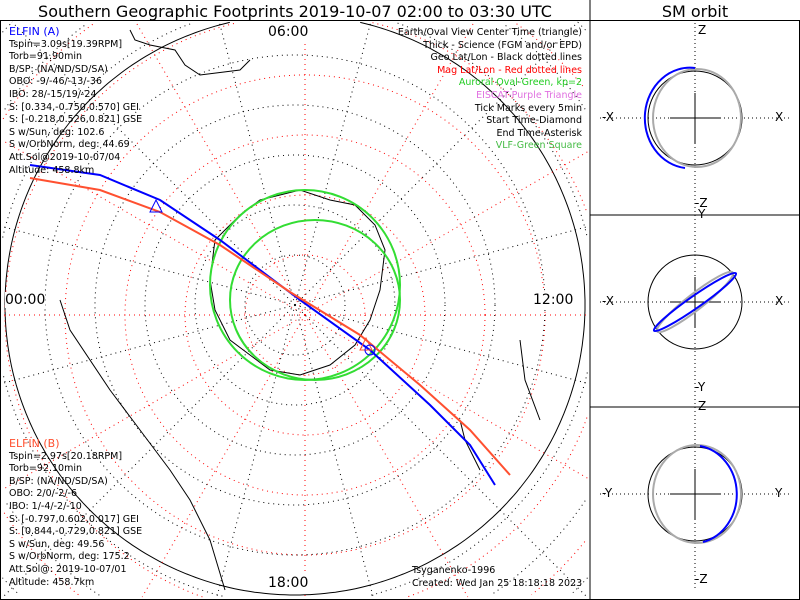 Image resolution: width=800 pixels, height=600 pixels. What do you see at coordinates (57, 132) in the screenshot?
I see `elfin-a-line: S w/Sun, deg: 102.6` at bounding box center [57, 132].